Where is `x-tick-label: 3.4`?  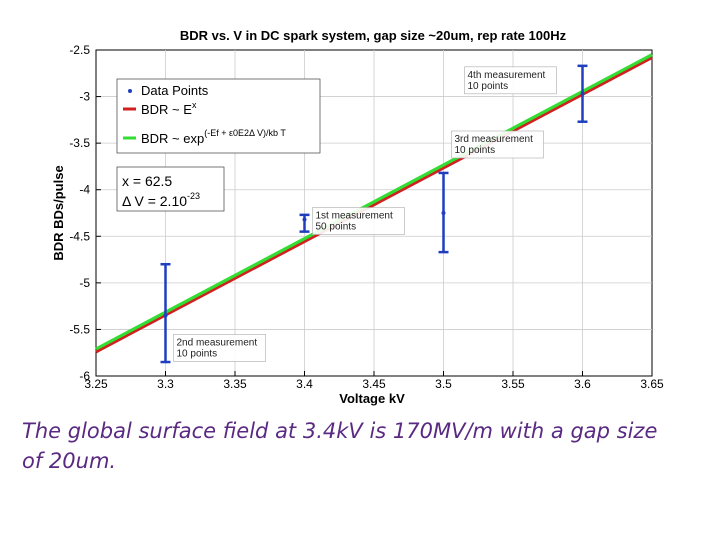
x-tick-label: 3.4 is located at coordinates (304, 384).